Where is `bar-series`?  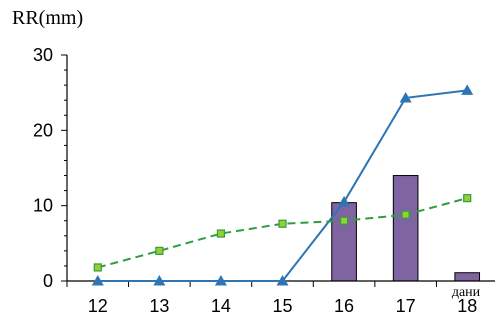
bar-series is located at coordinates (406, 228).